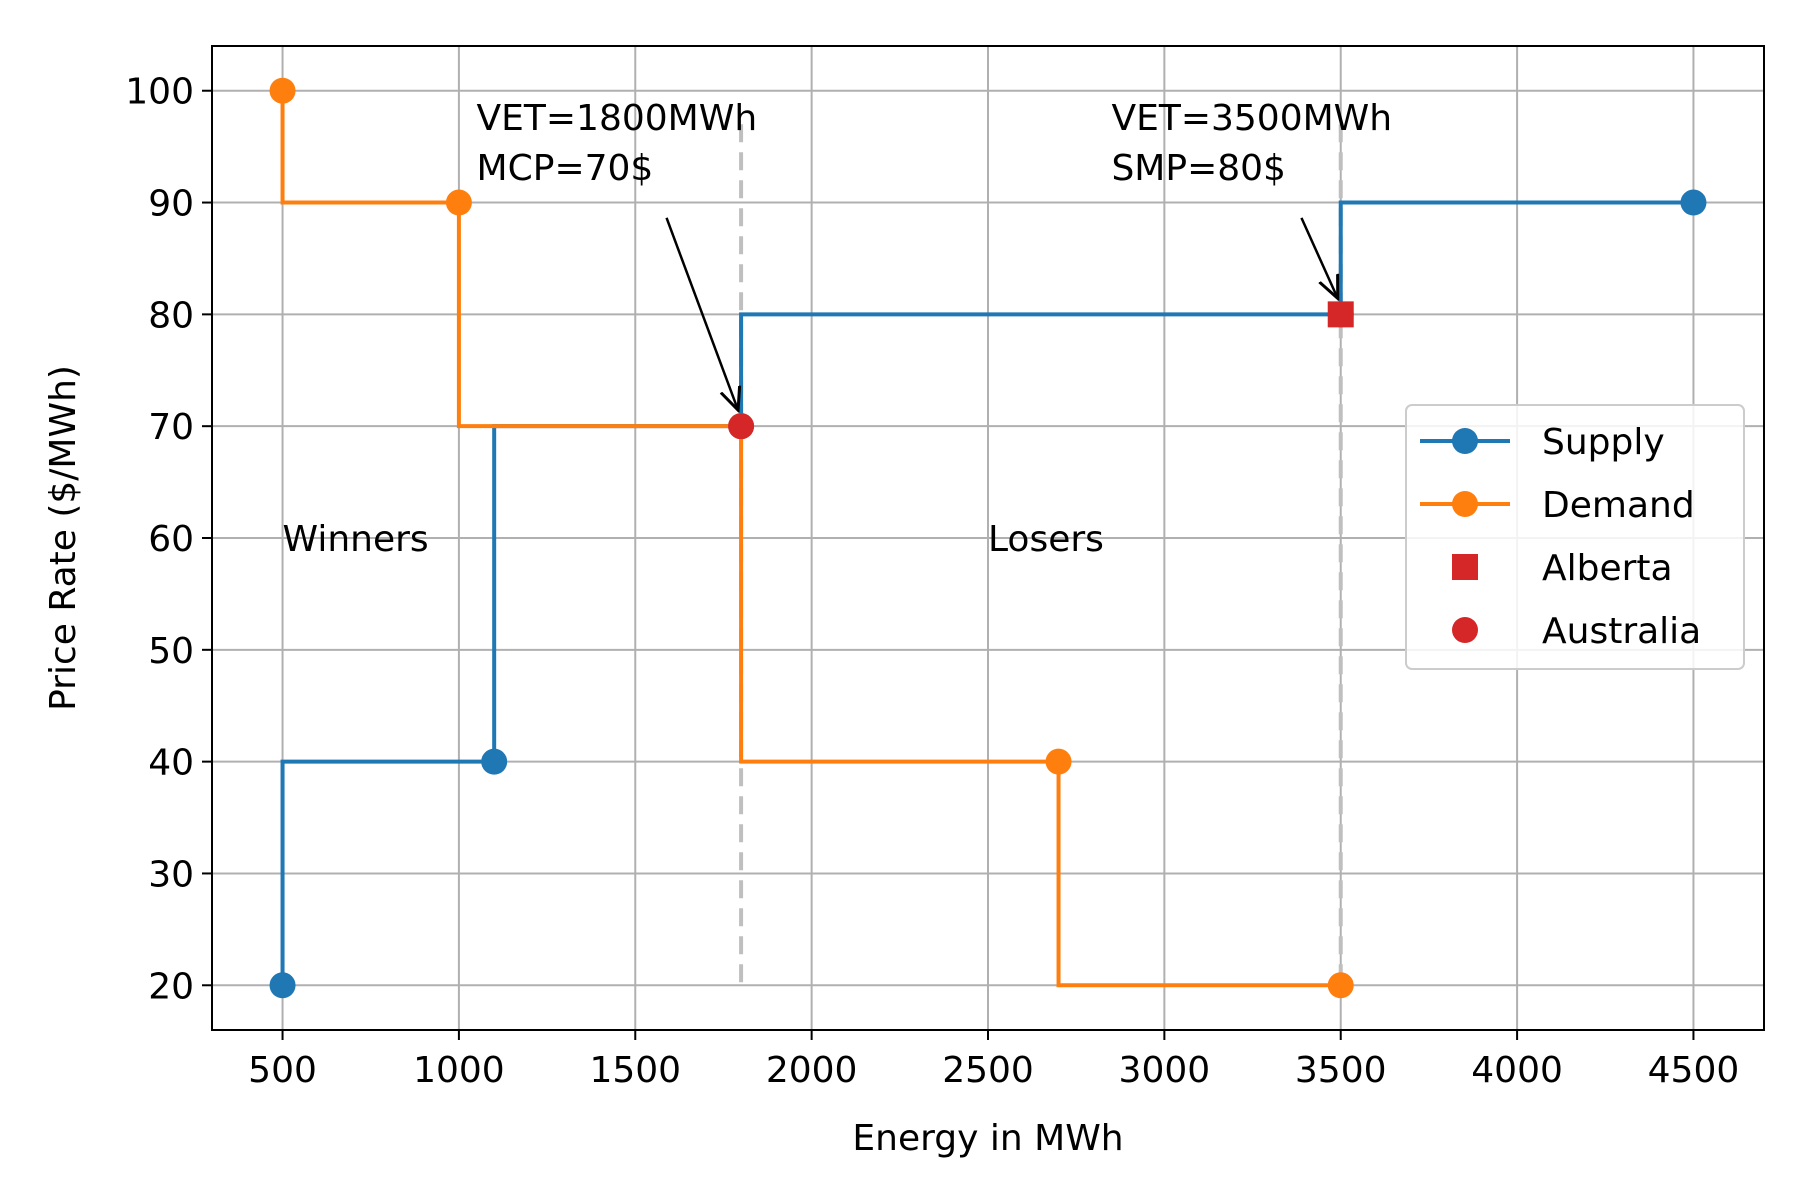  Describe the element at coordinates (1517, 1070) in the screenshot. I see `x-tick-label: 4000` at that location.